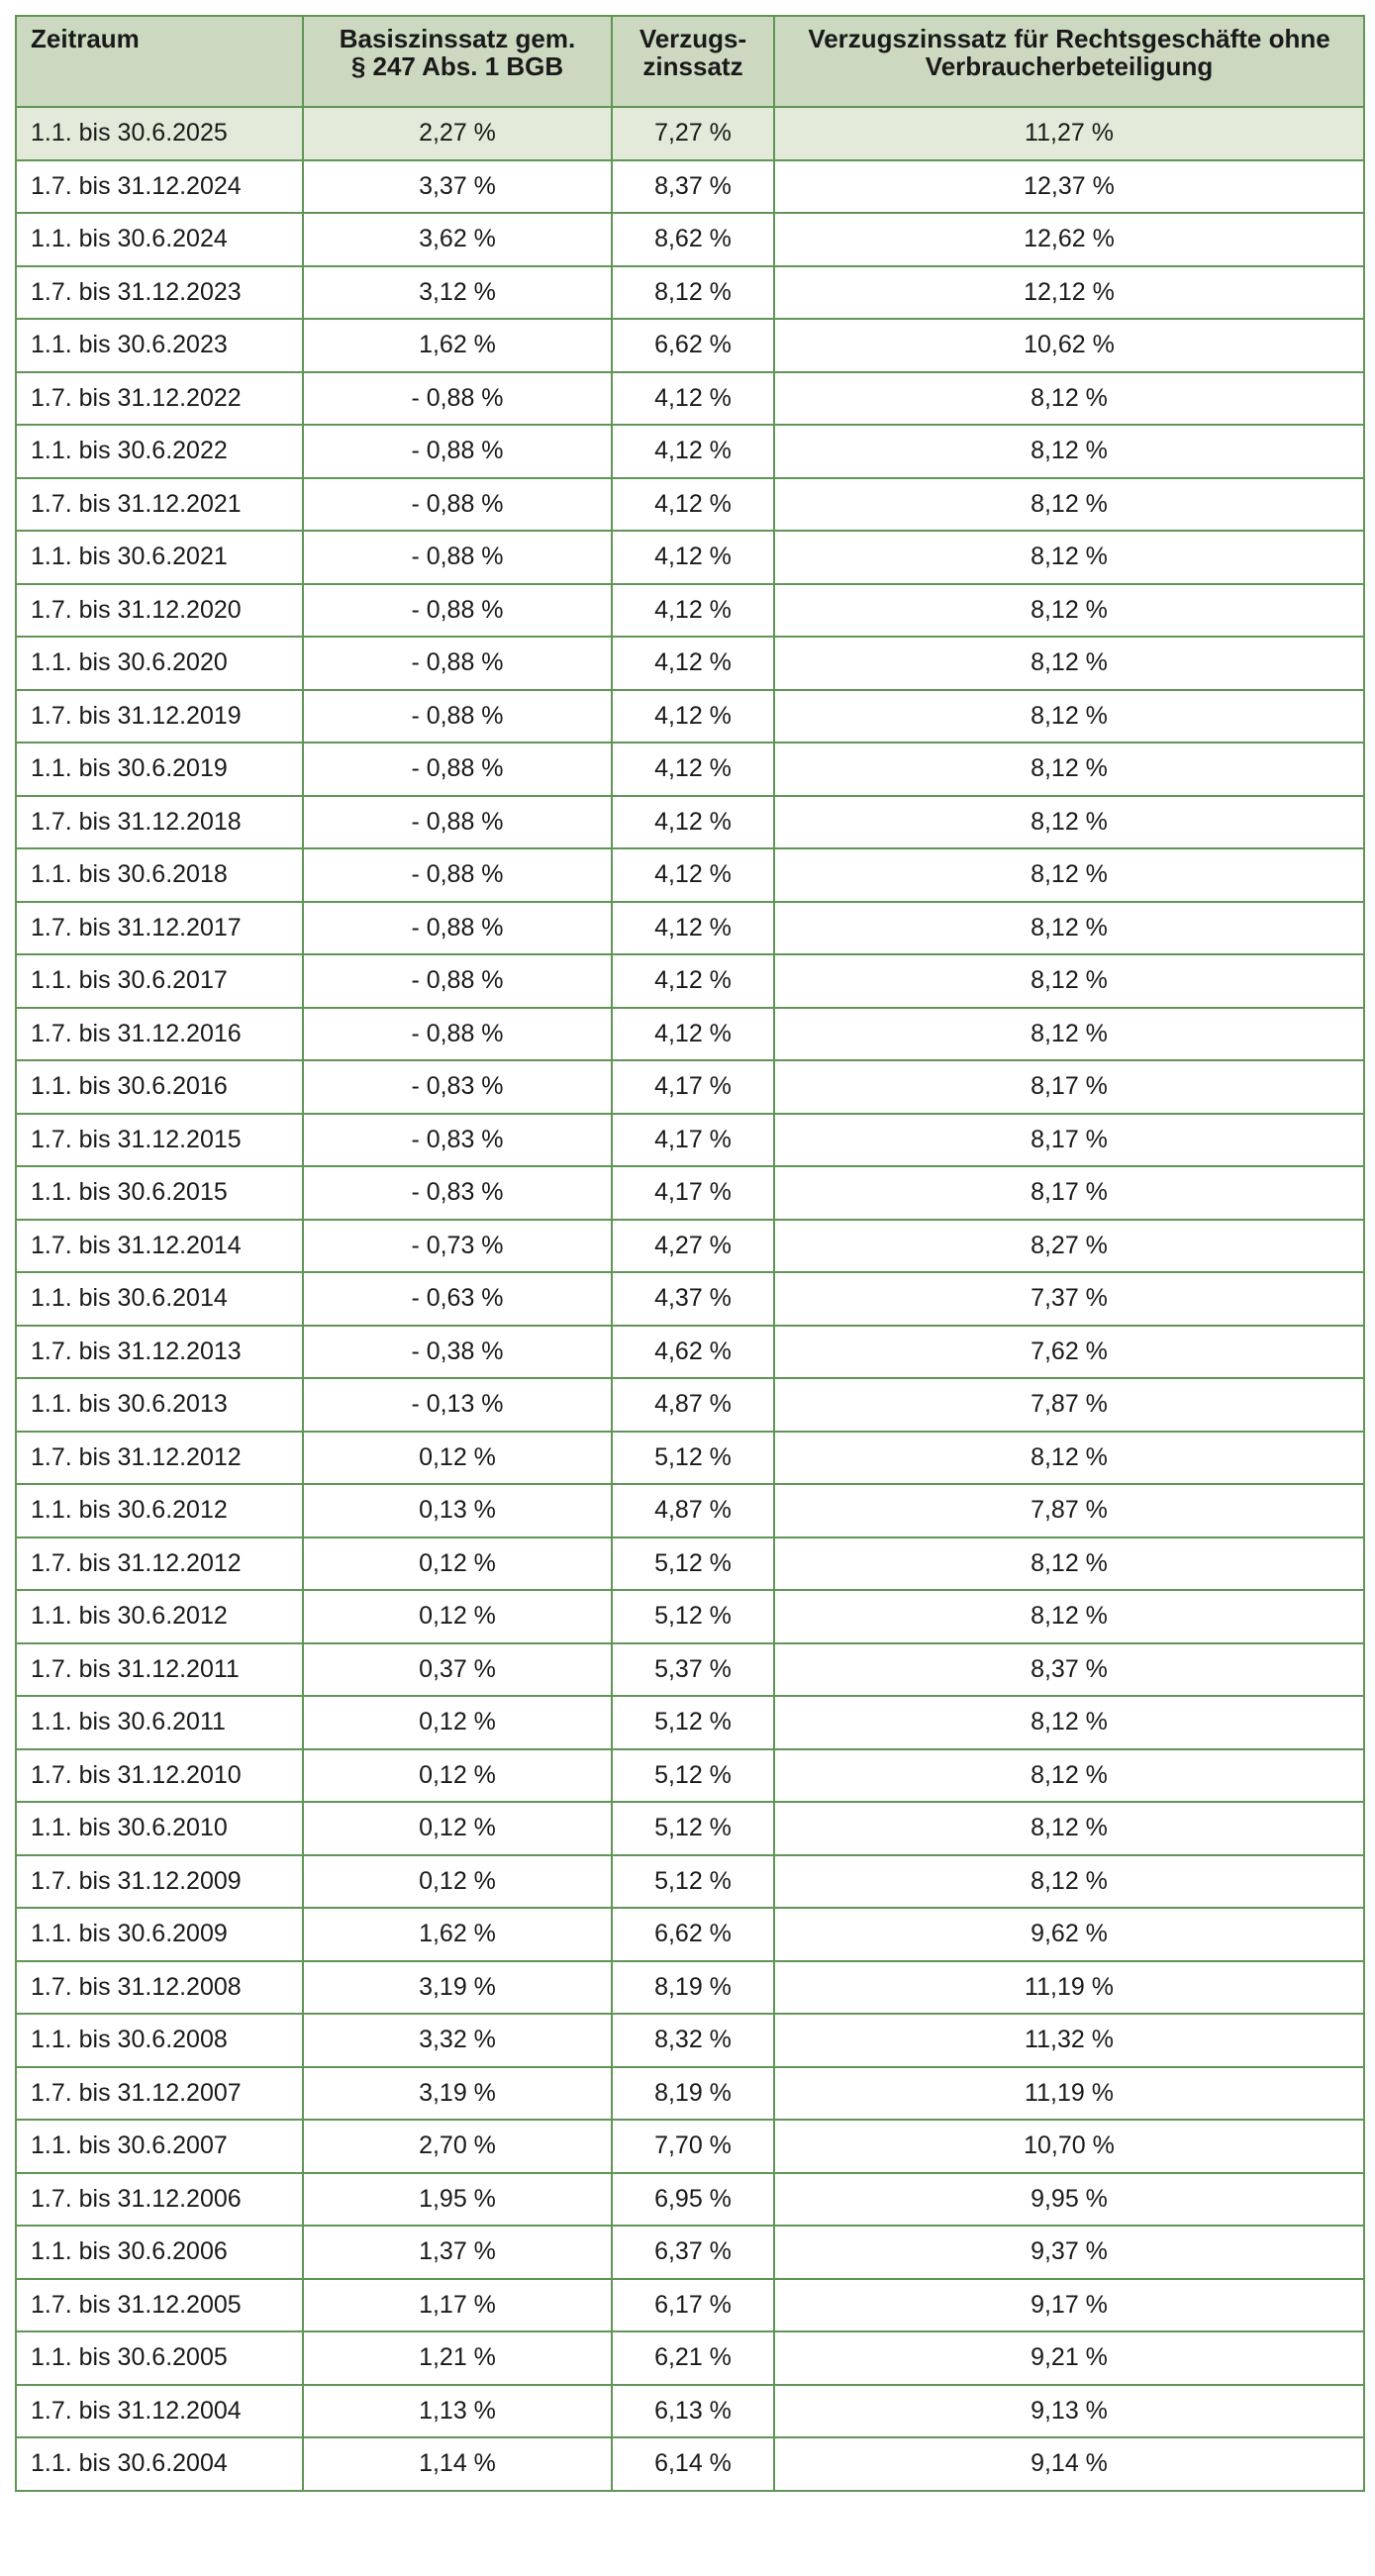 This screenshot has width=1375, height=2576. I want to click on cell-verzugszinssatz: 4,37 %, so click(693, 1299).